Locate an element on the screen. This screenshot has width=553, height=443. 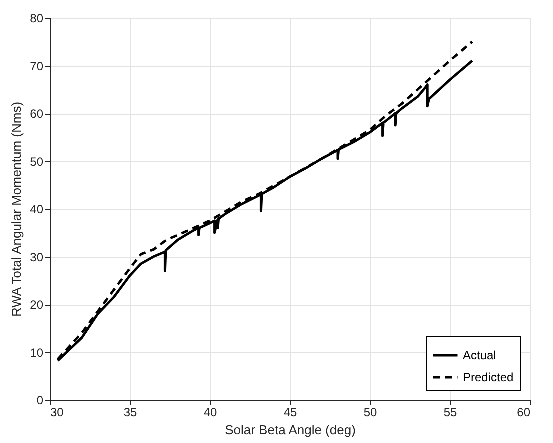
x-tick-label: 40 is located at coordinates (211, 413).